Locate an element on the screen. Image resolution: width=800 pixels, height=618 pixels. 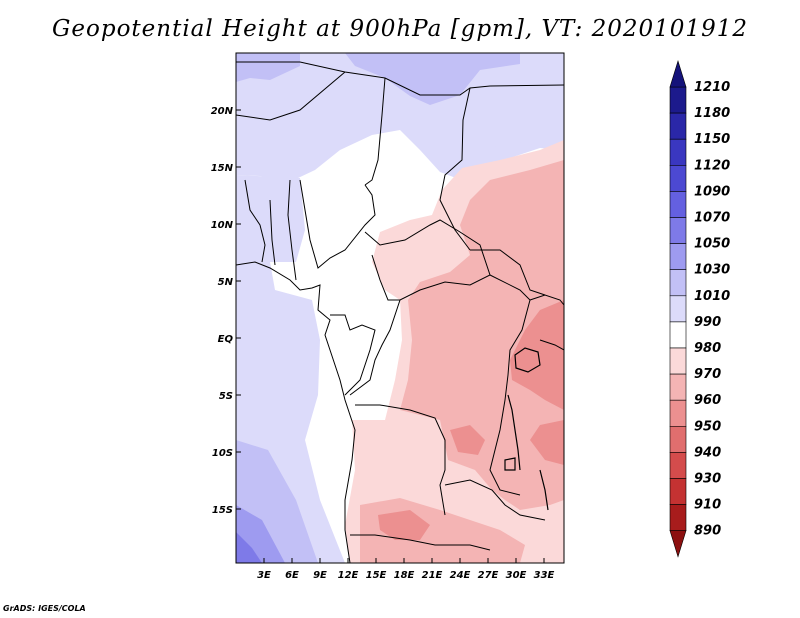
border-guinea is located at coordinates (255, 221).